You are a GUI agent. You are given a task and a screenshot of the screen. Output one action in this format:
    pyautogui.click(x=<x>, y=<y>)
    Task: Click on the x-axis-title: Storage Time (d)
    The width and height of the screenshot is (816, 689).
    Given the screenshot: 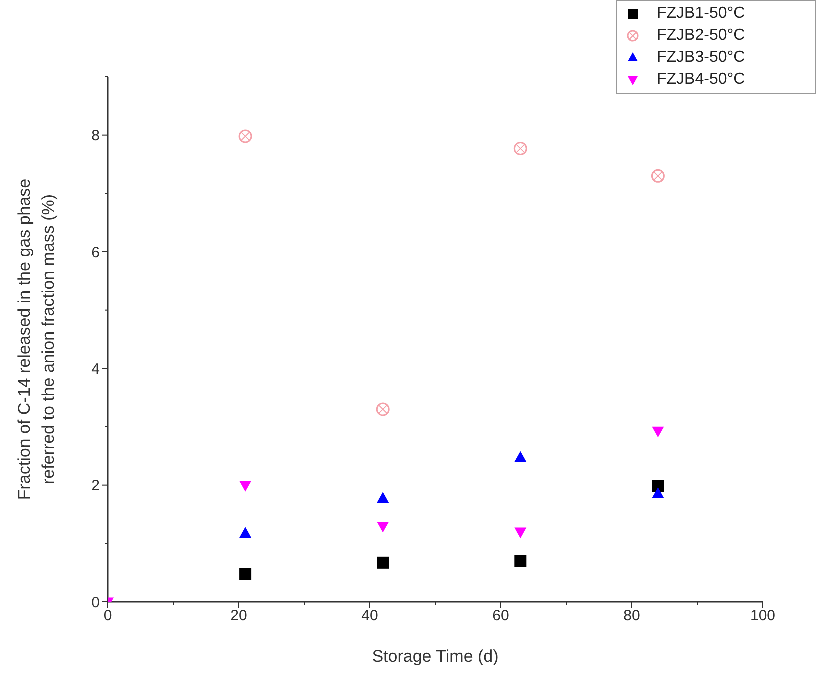 What is the action you would take?
    pyautogui.click(x=435, y=656)
    